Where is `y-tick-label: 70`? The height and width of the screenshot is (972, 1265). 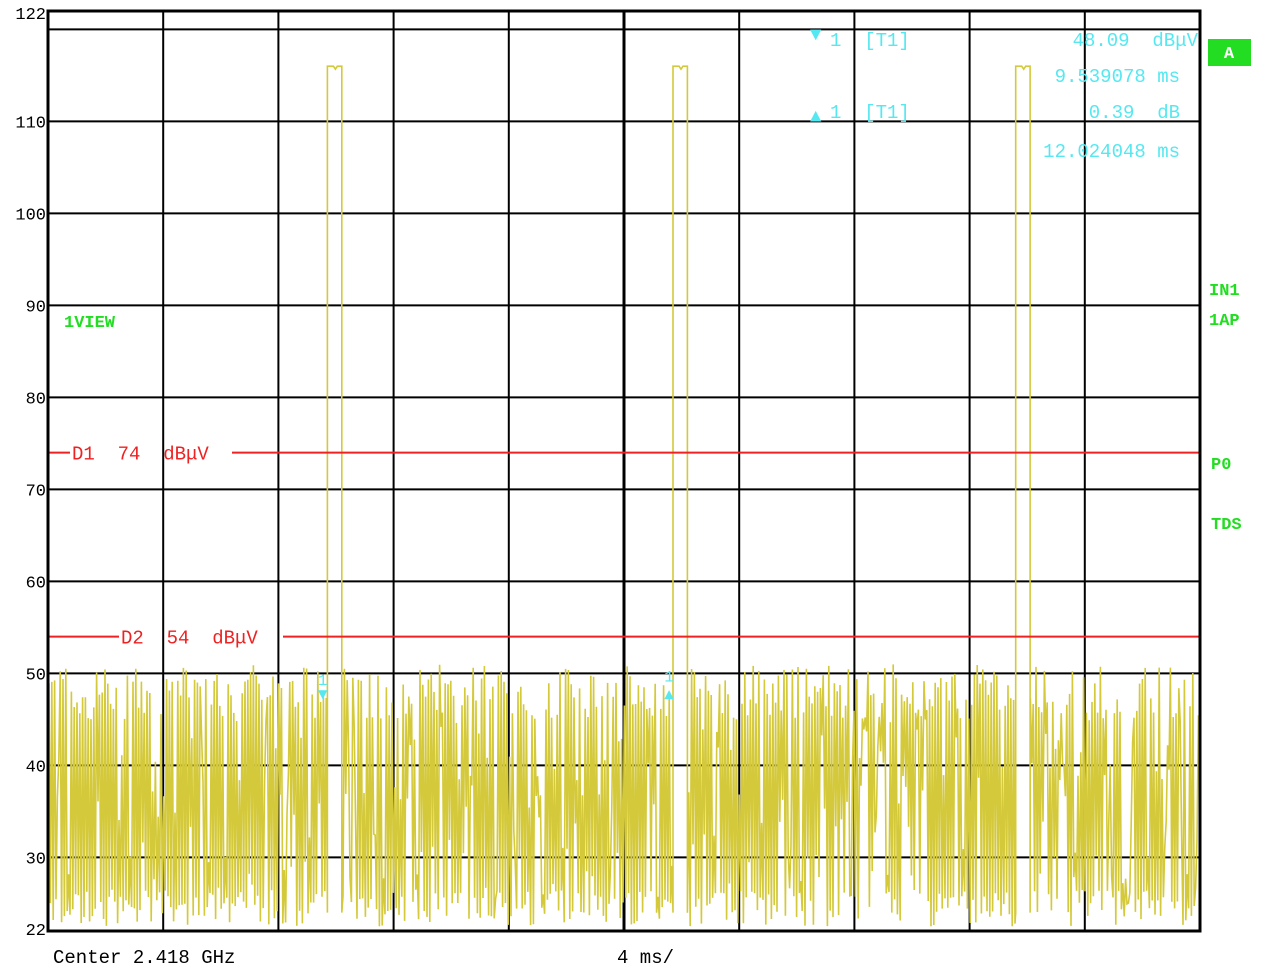
y-tick-label: 70 is located at coordinates (36, 491).